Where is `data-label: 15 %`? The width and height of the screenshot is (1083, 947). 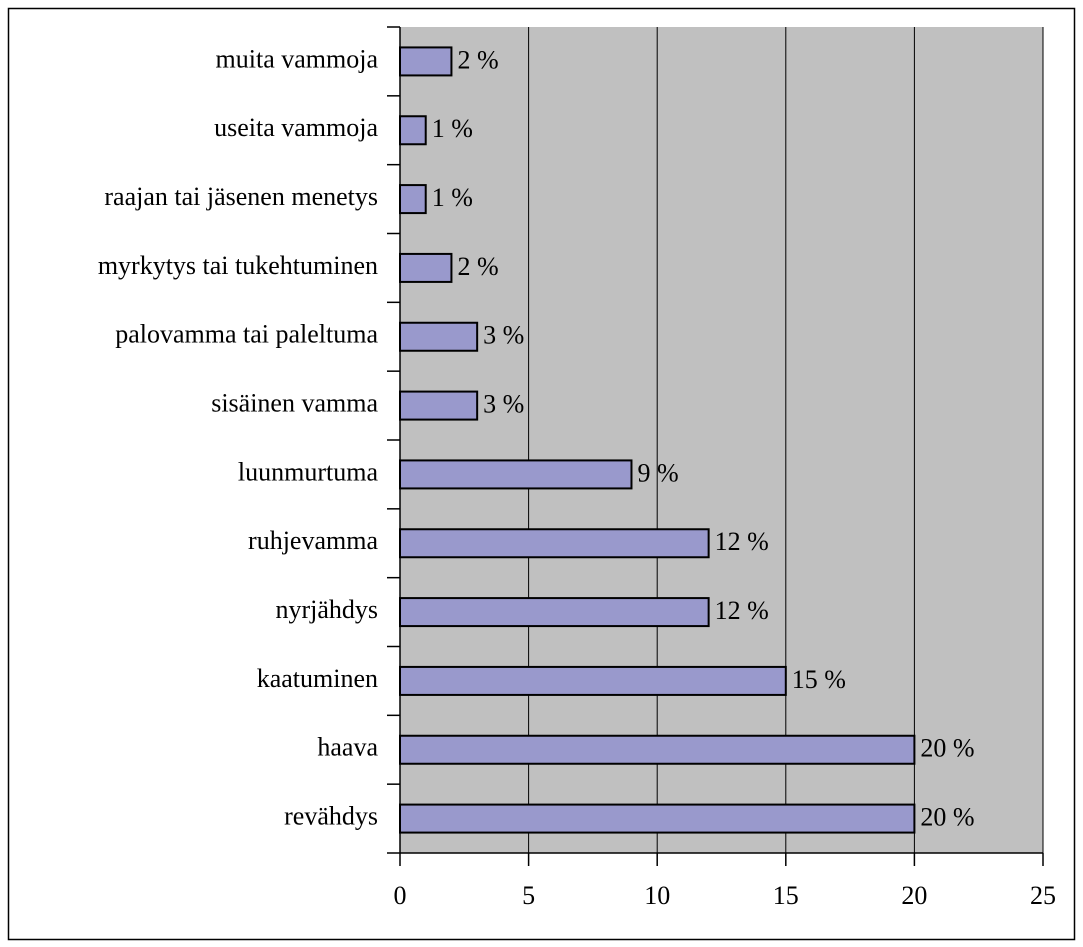 data-label: 15 % is located at coordinates (819, 679).